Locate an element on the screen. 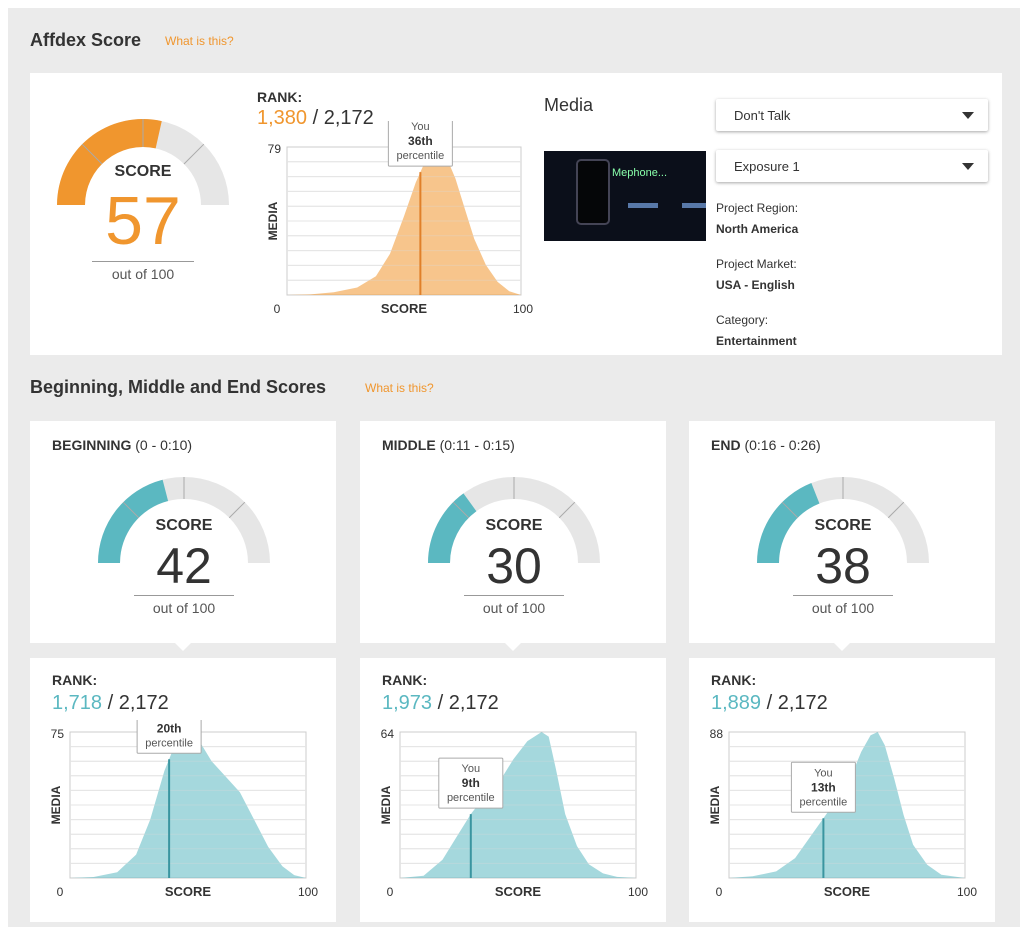 Image resolution: width=1024 pixels, height=927 pixels. segment-gauge: SCORE 42 out of 100 is located at coordinates (184, 548).